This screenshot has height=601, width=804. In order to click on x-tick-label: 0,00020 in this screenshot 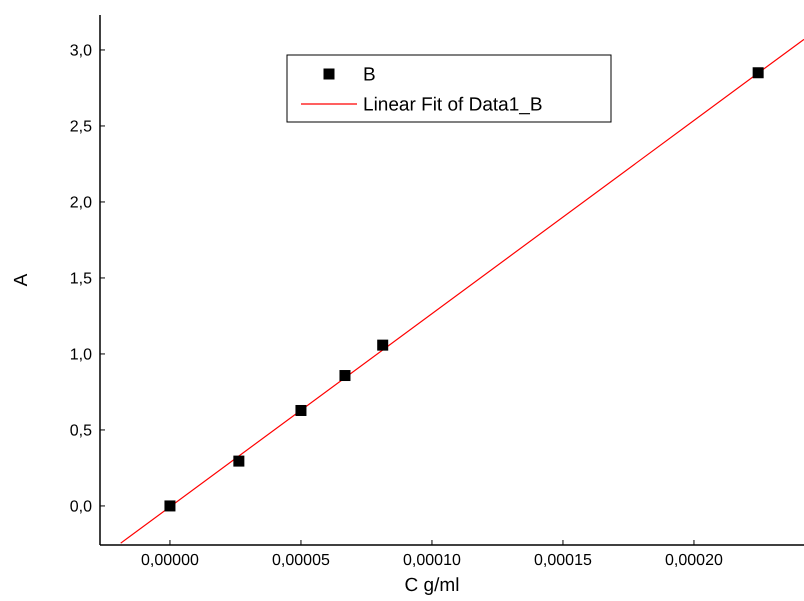, I will do `click(694, 560)`.